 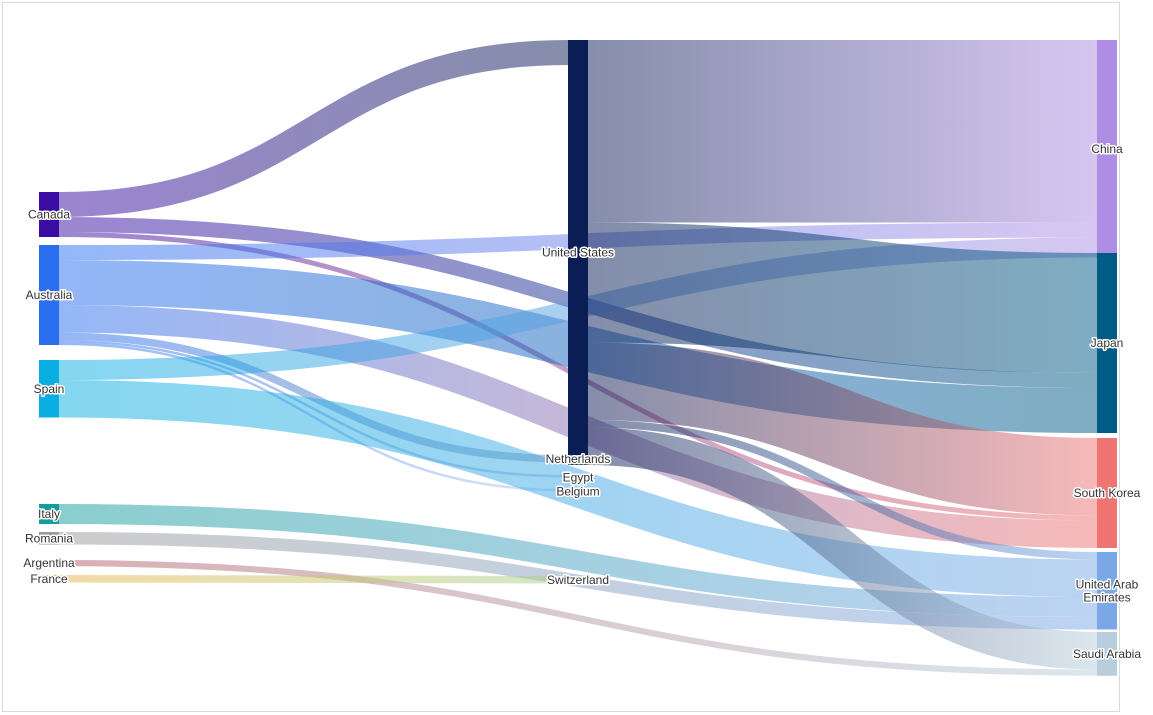 I want to click on node-spain, so click(x=49, y=389).